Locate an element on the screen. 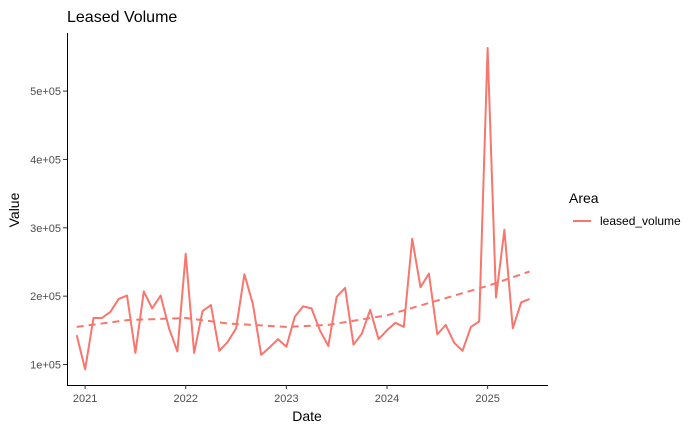  y-tick-label: 1e+05 is located at coordinates (45, 365).